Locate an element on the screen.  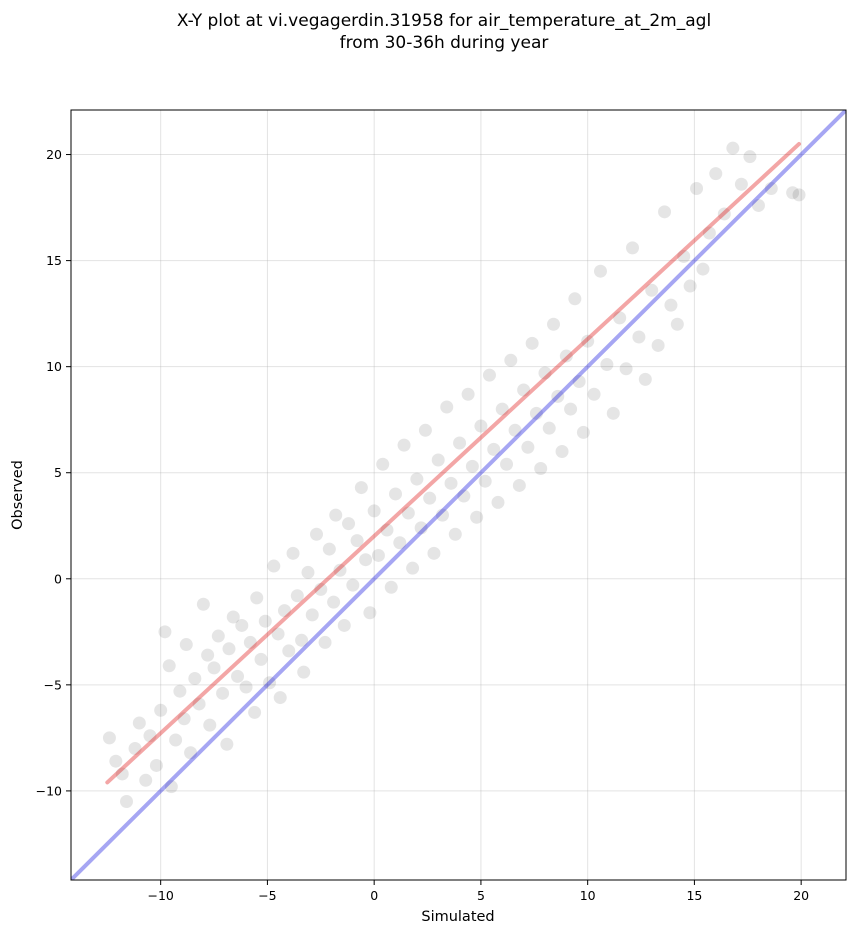
y-tick-label: 0 is located at coordinates (58, 578).